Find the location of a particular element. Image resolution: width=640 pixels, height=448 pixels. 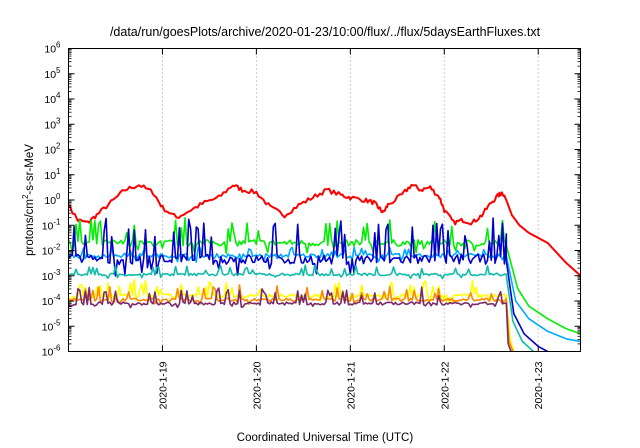

y-tick-label: 10⁵ is located at coordinates (52, 73).